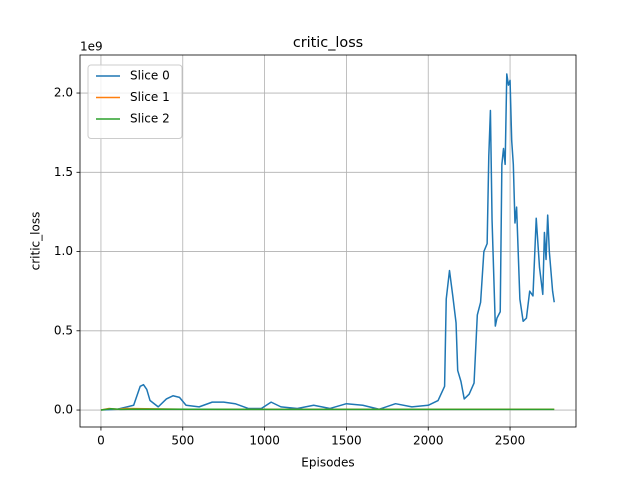 This screenshot has height=480, width=640. What do you see at coordinates (150, 97) in the screenshot?
I see `legend-label: Slice 1` at bounding box center [150, 97].